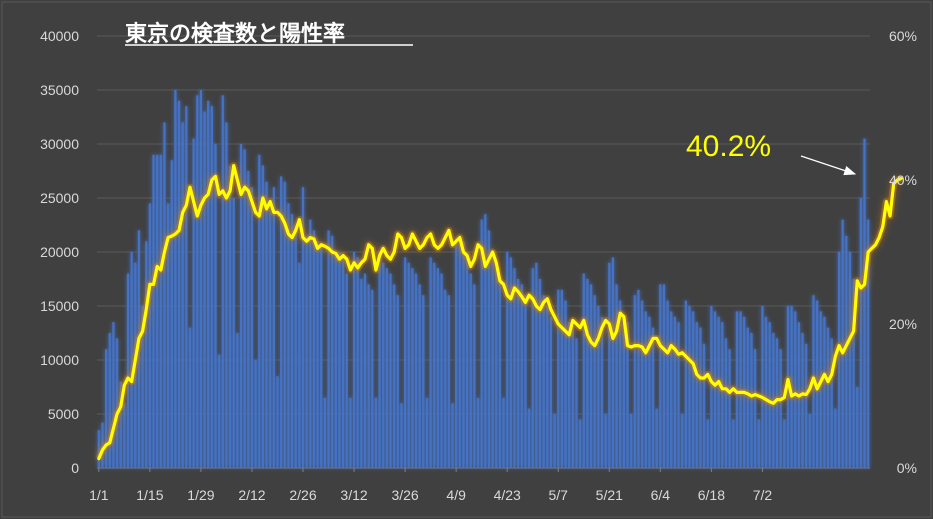 The image size is (933, 519). Describe the element at coordinates (59, 144) in the screenshot. I see `y-left-tick-label: 30000` at that location.